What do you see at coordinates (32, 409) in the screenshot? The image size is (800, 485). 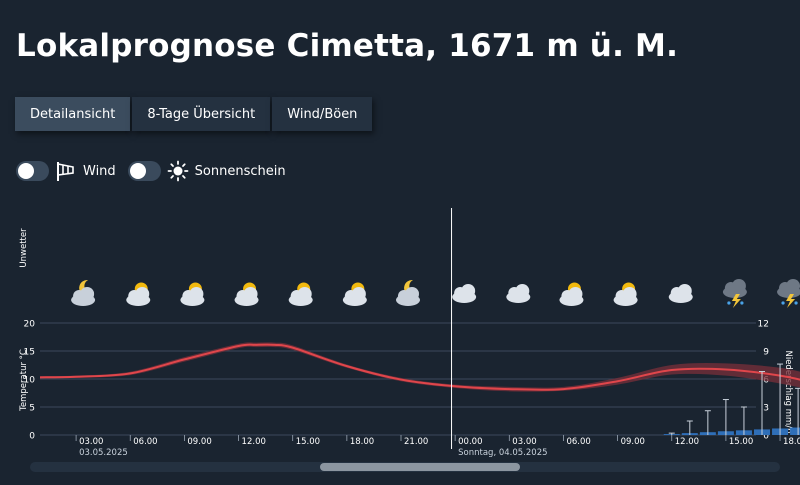 I see `y-tick-label: 5` at bounding box center [32, 409].